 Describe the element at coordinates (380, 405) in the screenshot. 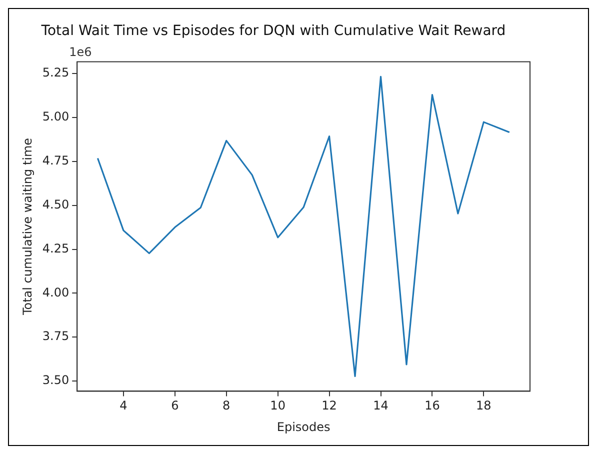

I see `x-tick-label: 14` at that location.